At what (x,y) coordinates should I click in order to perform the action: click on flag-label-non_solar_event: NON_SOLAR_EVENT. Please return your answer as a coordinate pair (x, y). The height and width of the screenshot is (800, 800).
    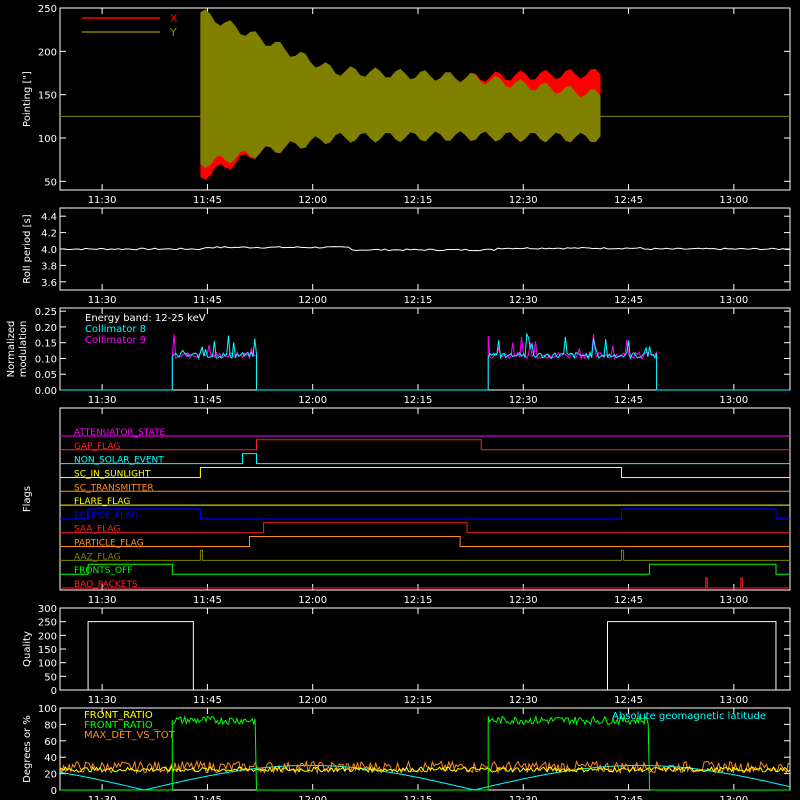
    Looking at the image, I should click on (119, 461).